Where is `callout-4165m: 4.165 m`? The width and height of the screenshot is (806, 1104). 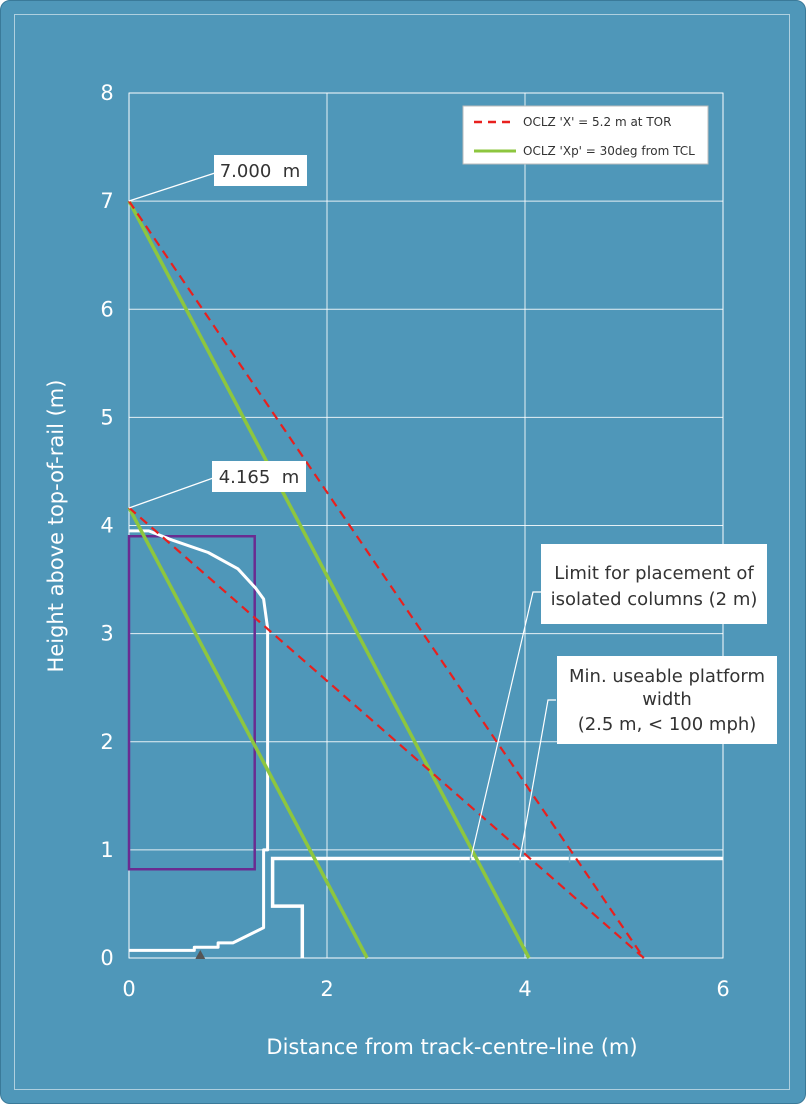
callout-4165m: 4.165 m is located at coordinates (217, 485).